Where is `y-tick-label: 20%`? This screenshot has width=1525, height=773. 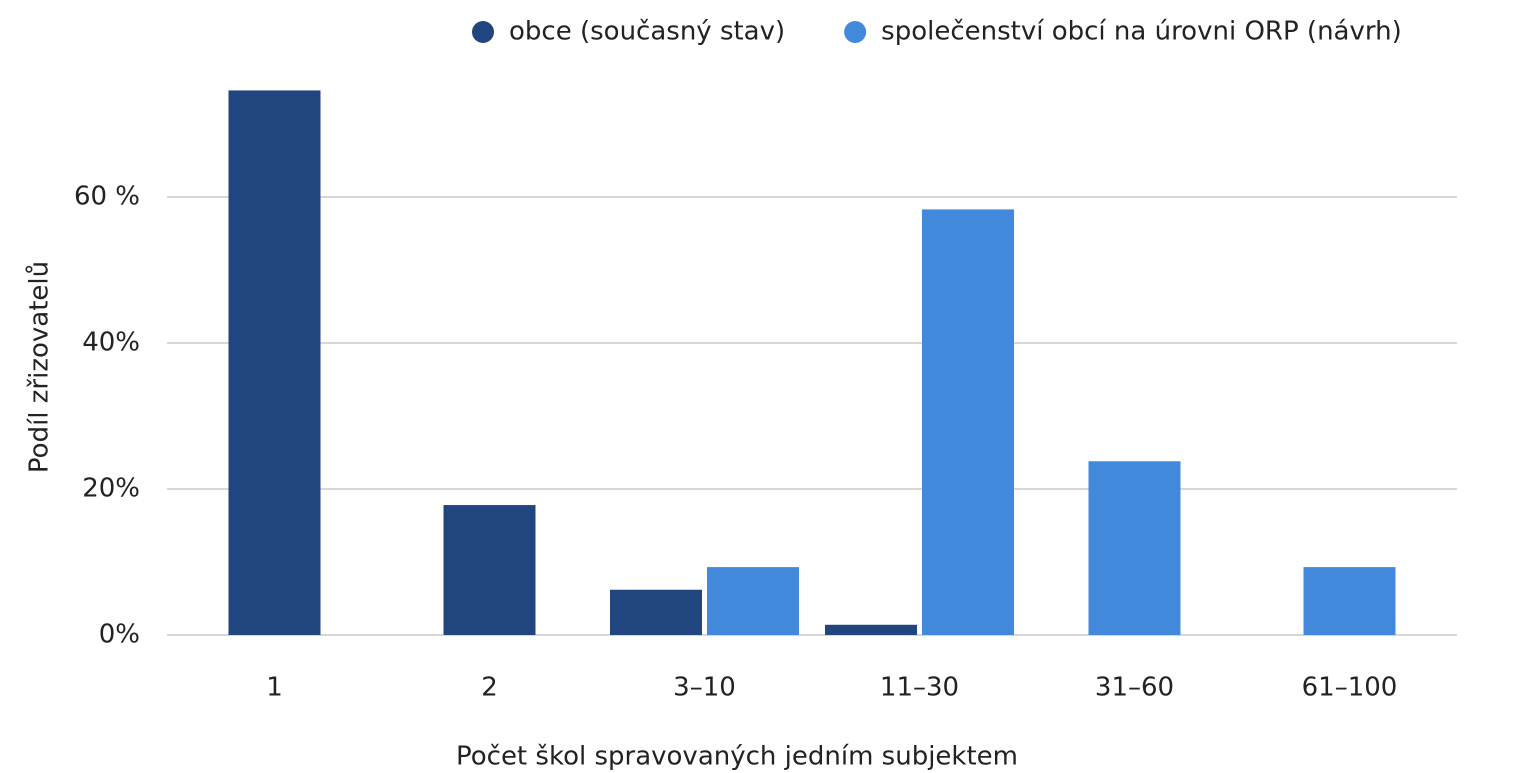
y-tick-label: 20% is located at coordinates (111, 489).